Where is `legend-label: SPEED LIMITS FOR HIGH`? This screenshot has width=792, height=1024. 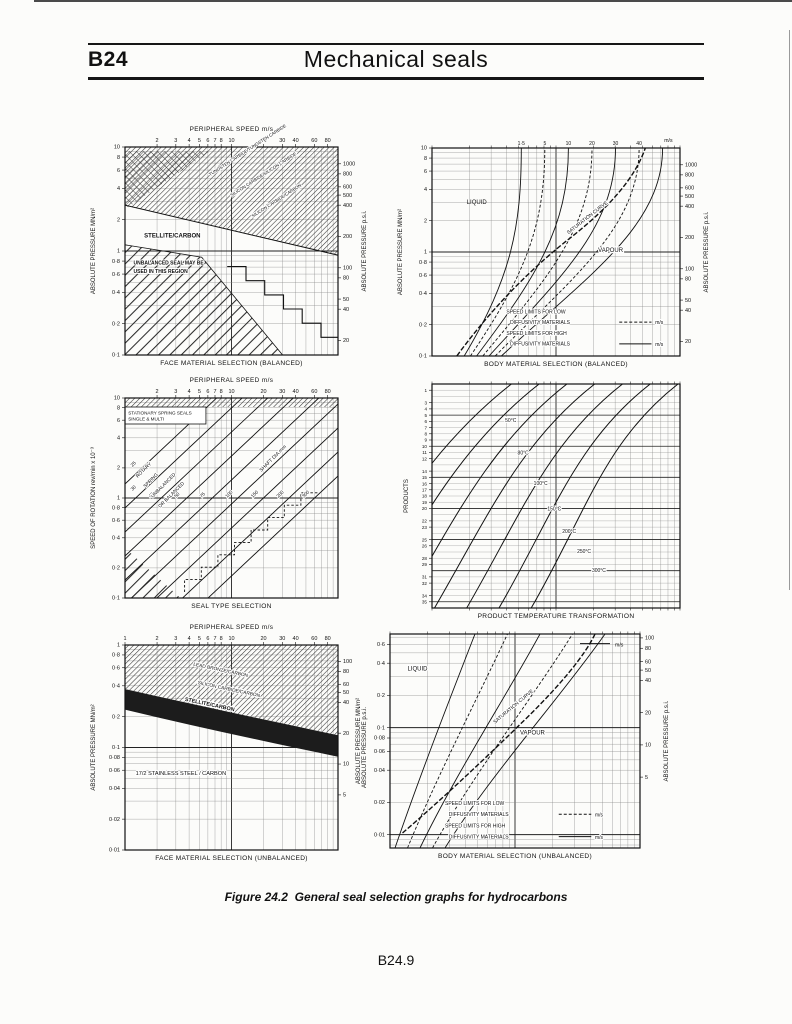
legend-label: SPEED LIMITS FOR HIGH is located at coordinates (536, 334).